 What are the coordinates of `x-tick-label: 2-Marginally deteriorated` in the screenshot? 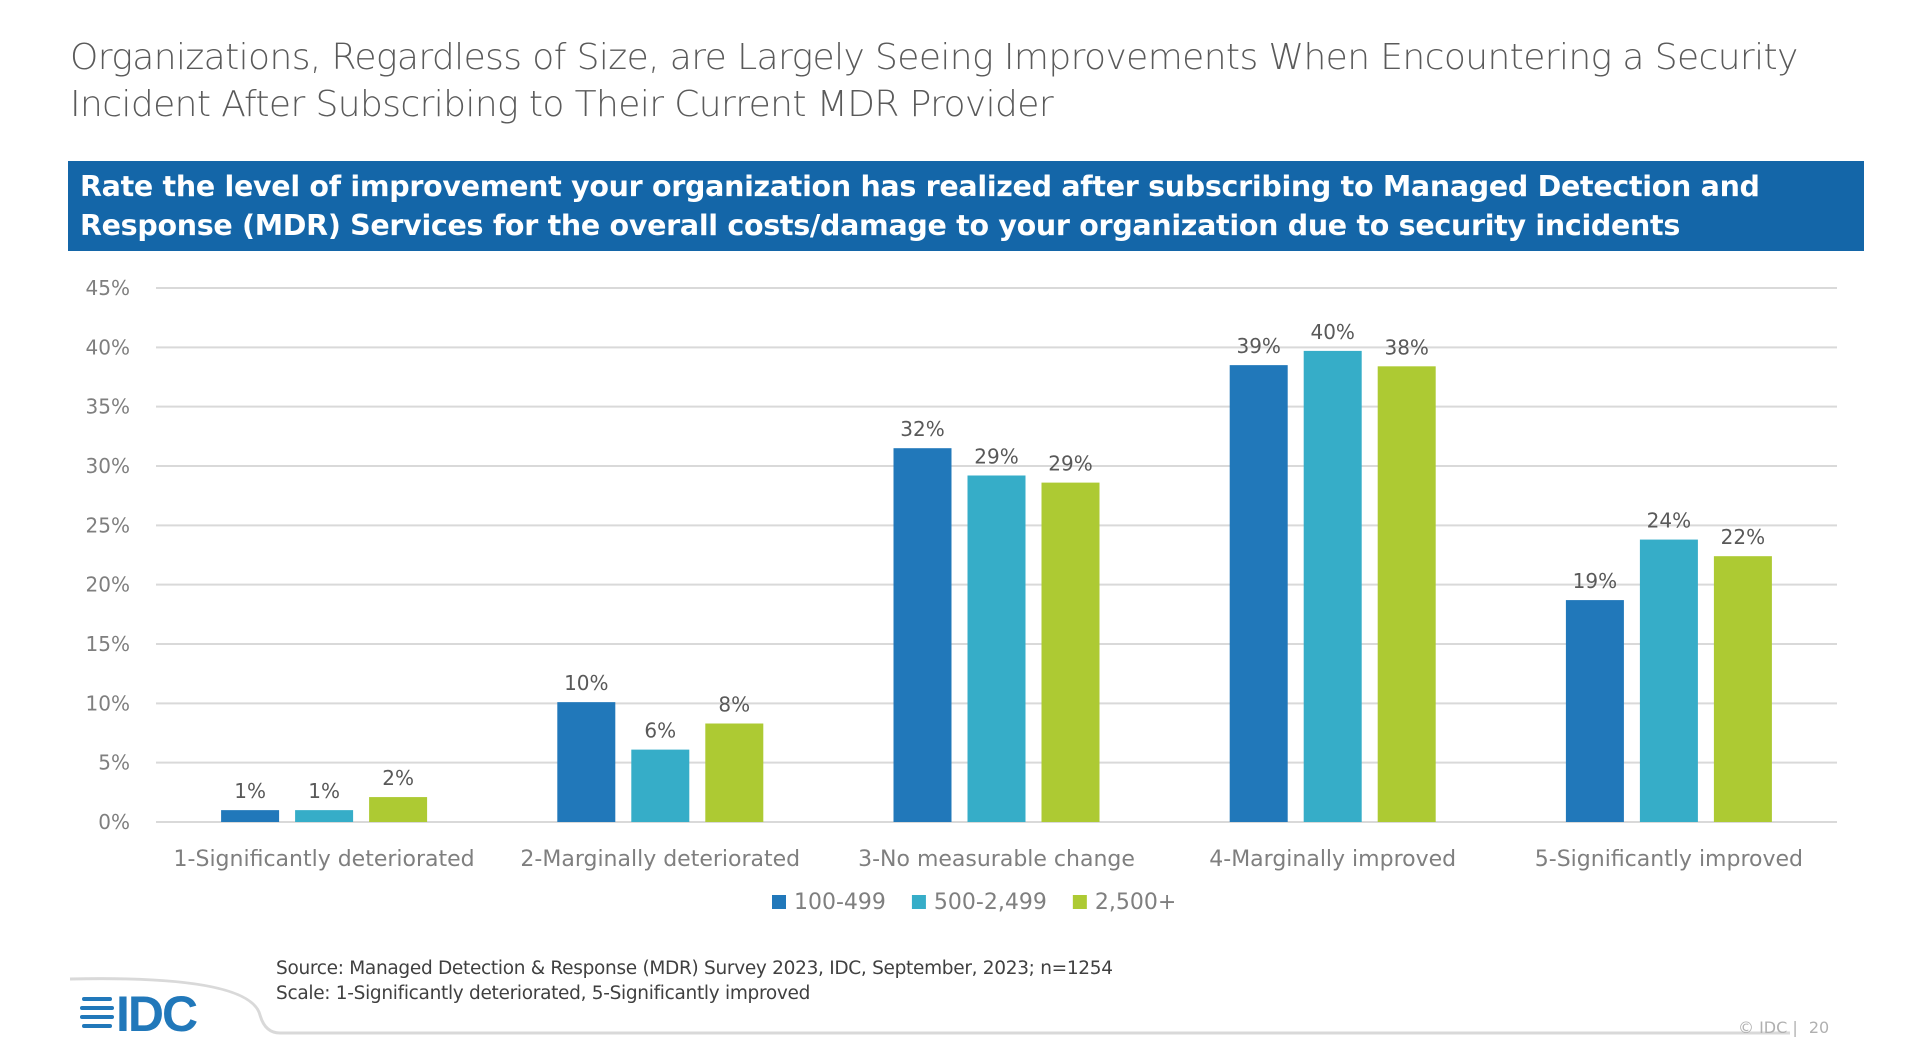 It's located at (660, 859).